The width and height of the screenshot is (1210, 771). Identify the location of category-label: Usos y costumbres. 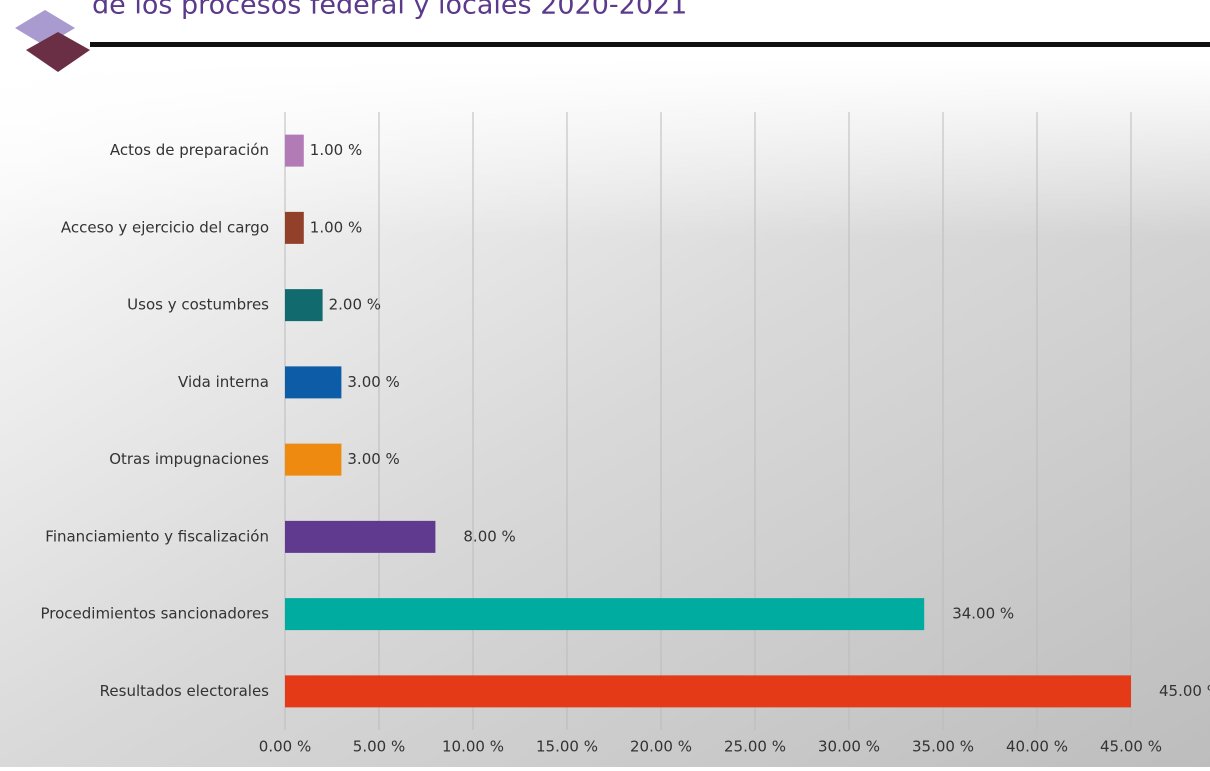
(198, 305).